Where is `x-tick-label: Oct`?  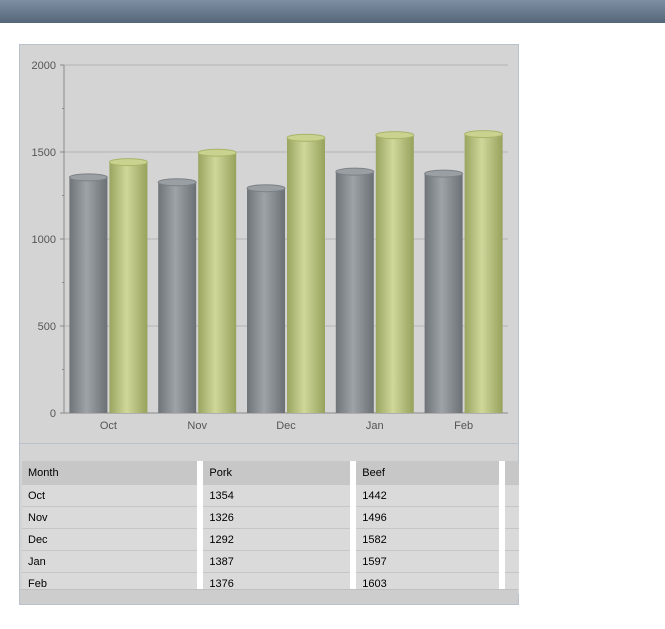 x-tick-label: Oct is located at coordinates (108, 426).